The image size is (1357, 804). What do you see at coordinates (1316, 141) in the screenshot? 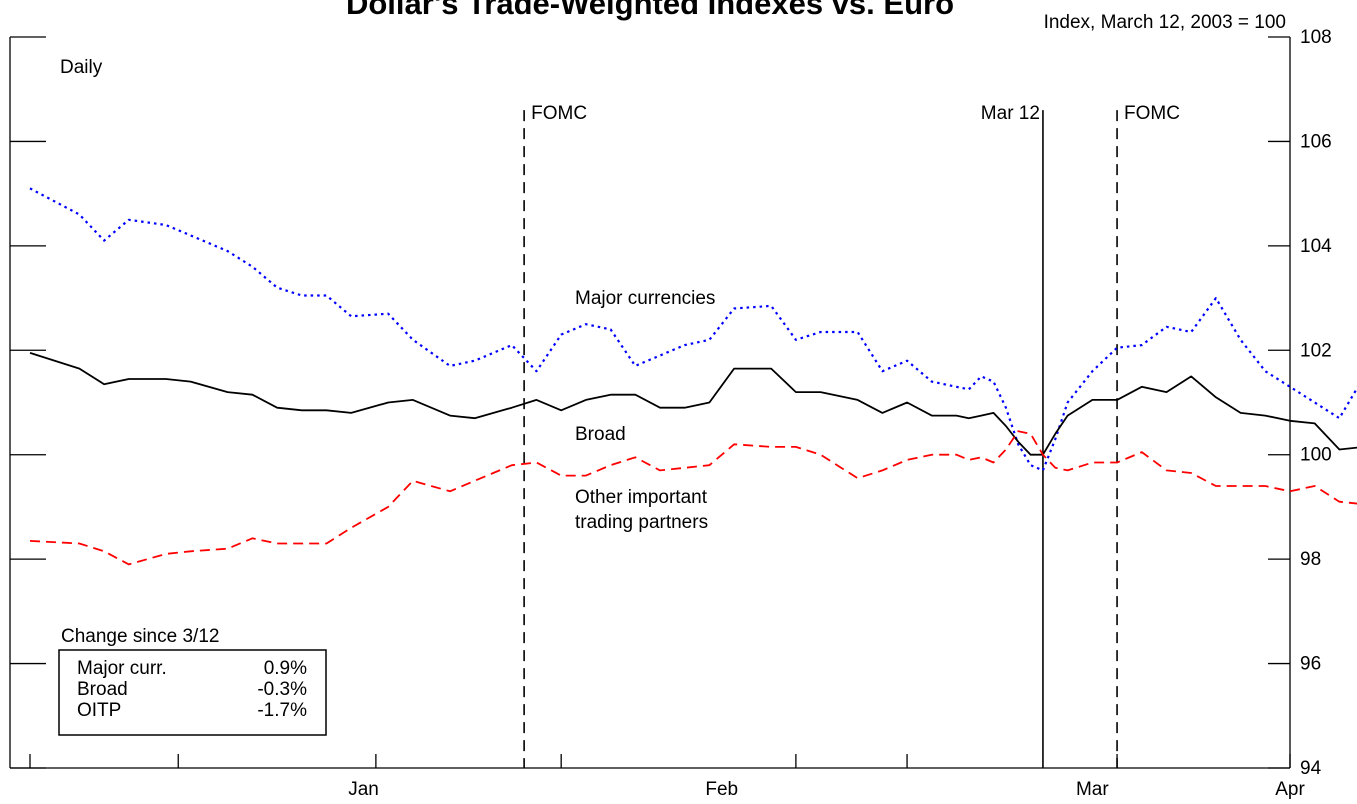
I see `y-tick-label: 106` at bounding box center [1316, 141].